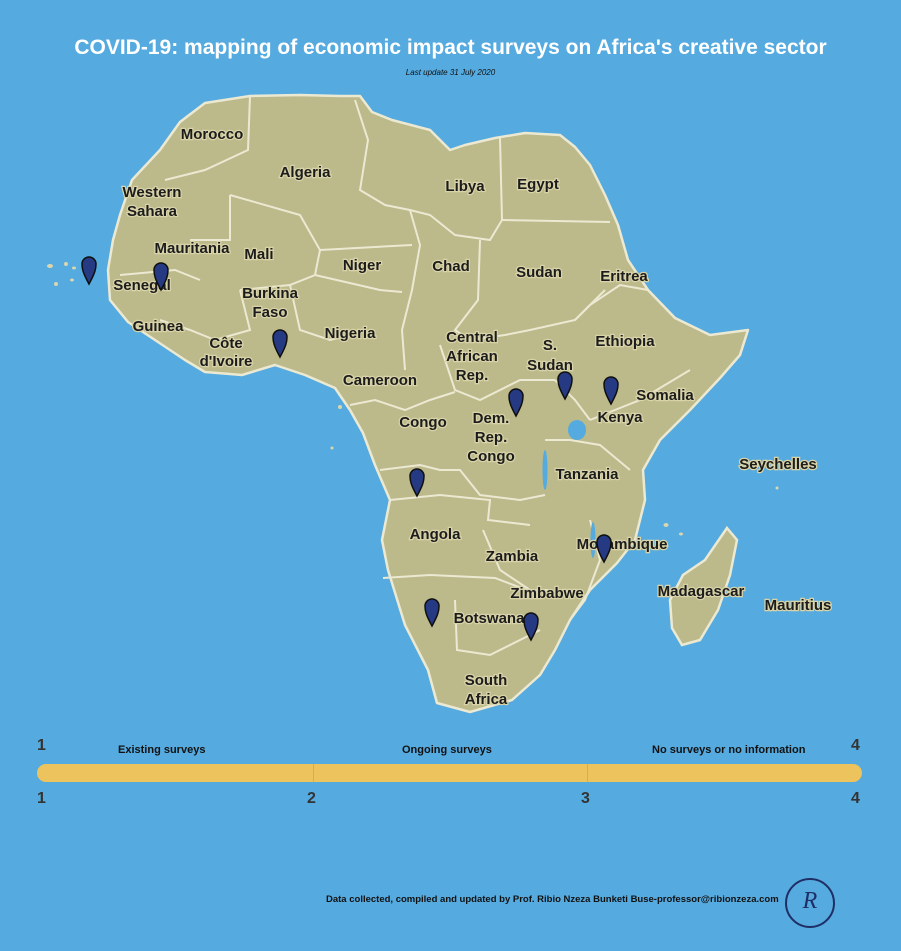  I want to click on label-sudan: Sudan, so click(539, 272).